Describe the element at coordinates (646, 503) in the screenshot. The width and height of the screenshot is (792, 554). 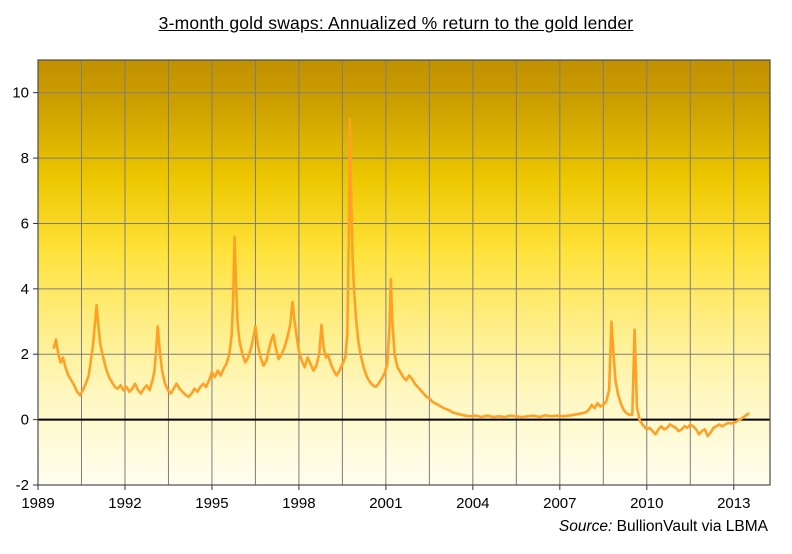
I see `x-tick-label: 2010` at that location.